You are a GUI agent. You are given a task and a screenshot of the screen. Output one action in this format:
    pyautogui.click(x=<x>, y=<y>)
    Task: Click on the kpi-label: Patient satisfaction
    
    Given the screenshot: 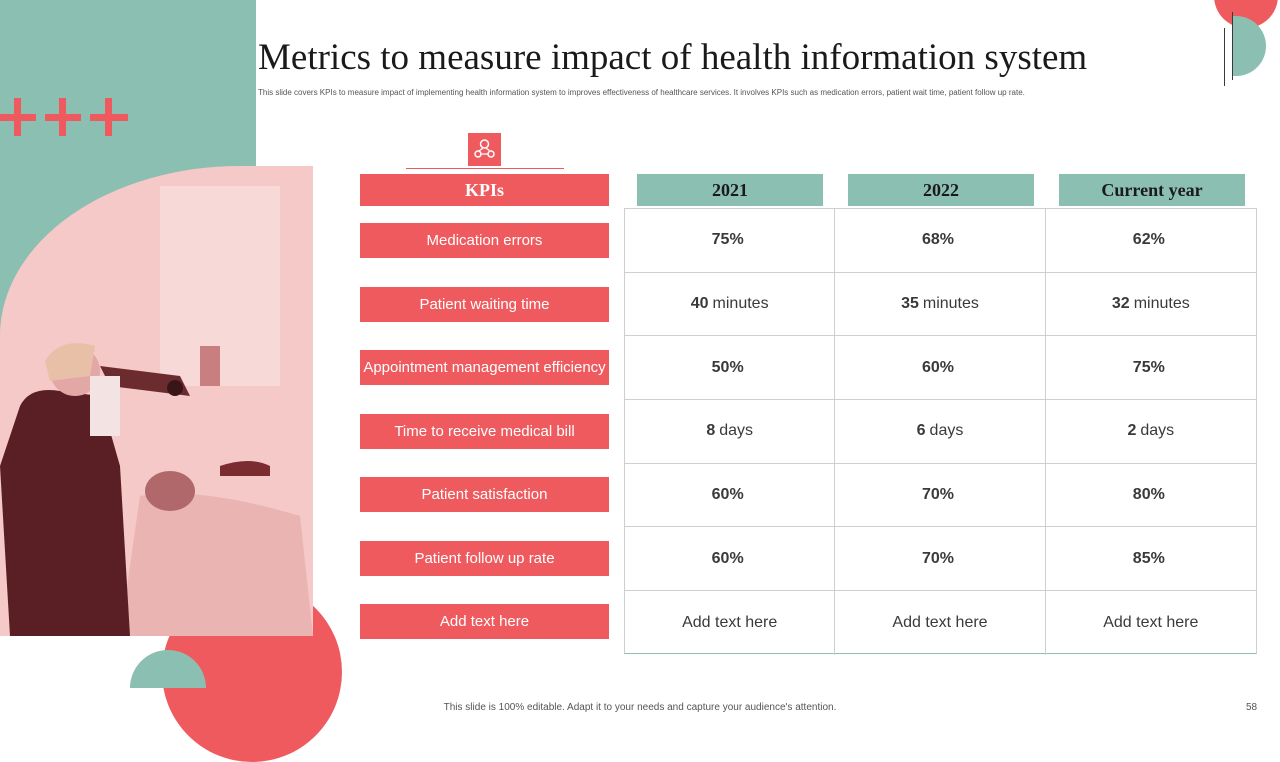 What is the action you would take?
    pyautogui.click(x=484, y=494)
    